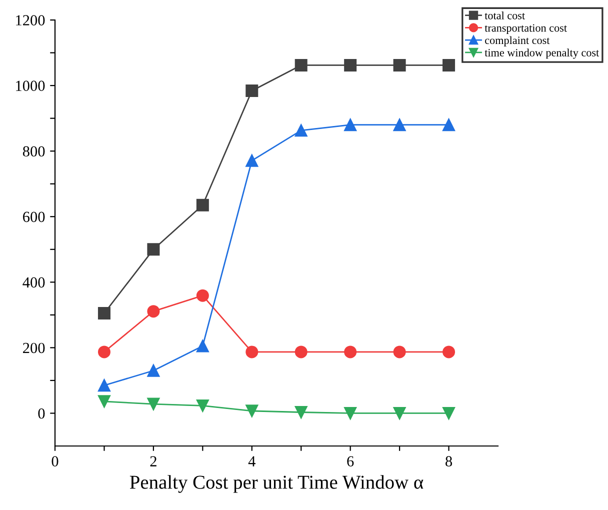 The width and height of the screenshot is (608, 510). I want to click on x-tick-label: 2, so click(153, 461).